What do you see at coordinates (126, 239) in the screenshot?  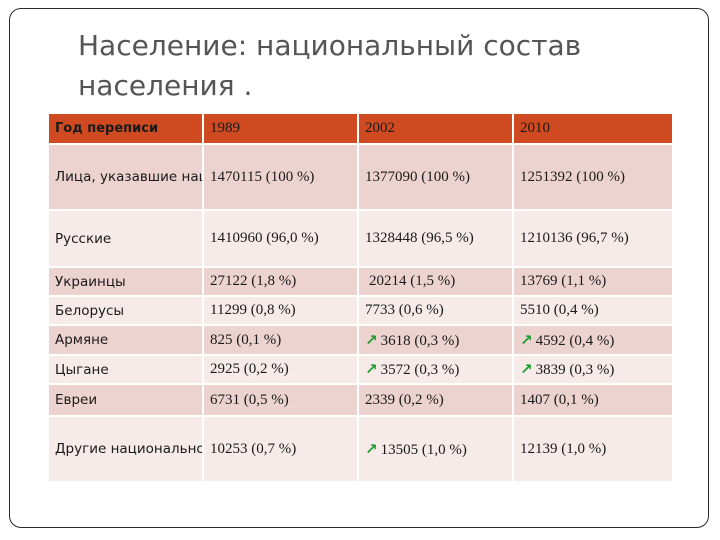 I see `row-label: Русские` at bounding box center [126, 239].